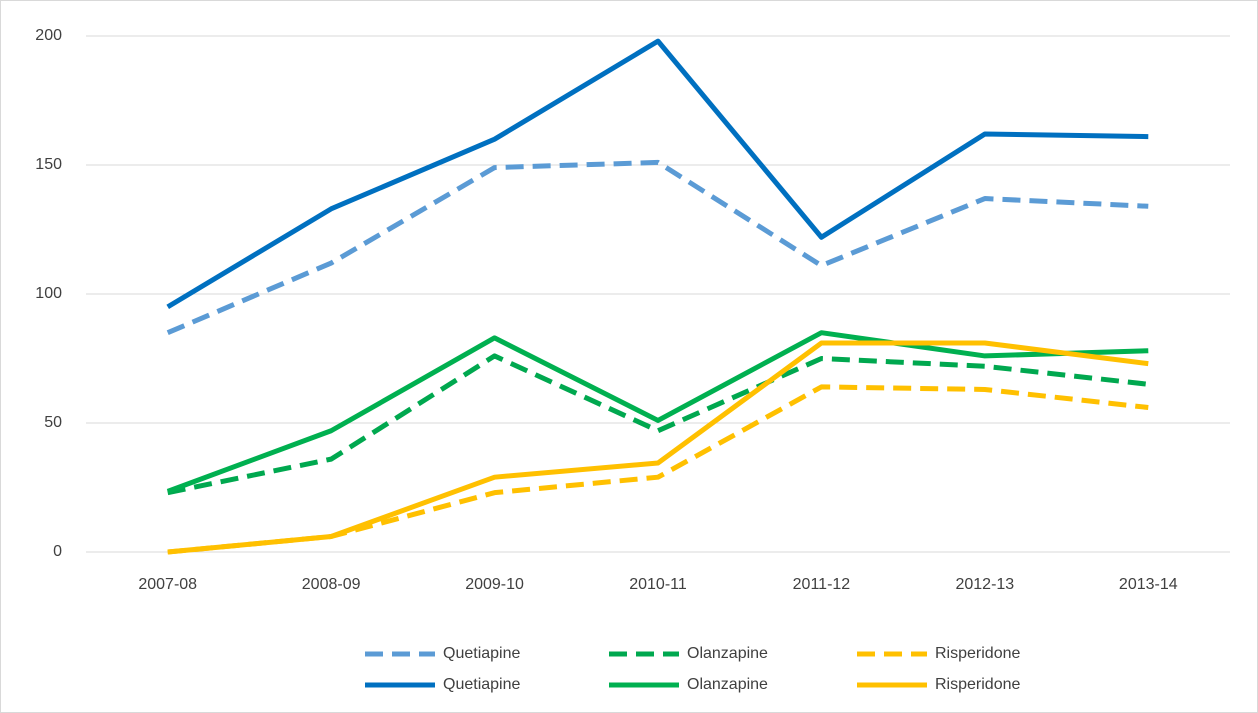  What do you see at coordinates (658, 584) in the screenshot?
I see `x-tick-label: 2010-11` at bounding box center [658, 584].